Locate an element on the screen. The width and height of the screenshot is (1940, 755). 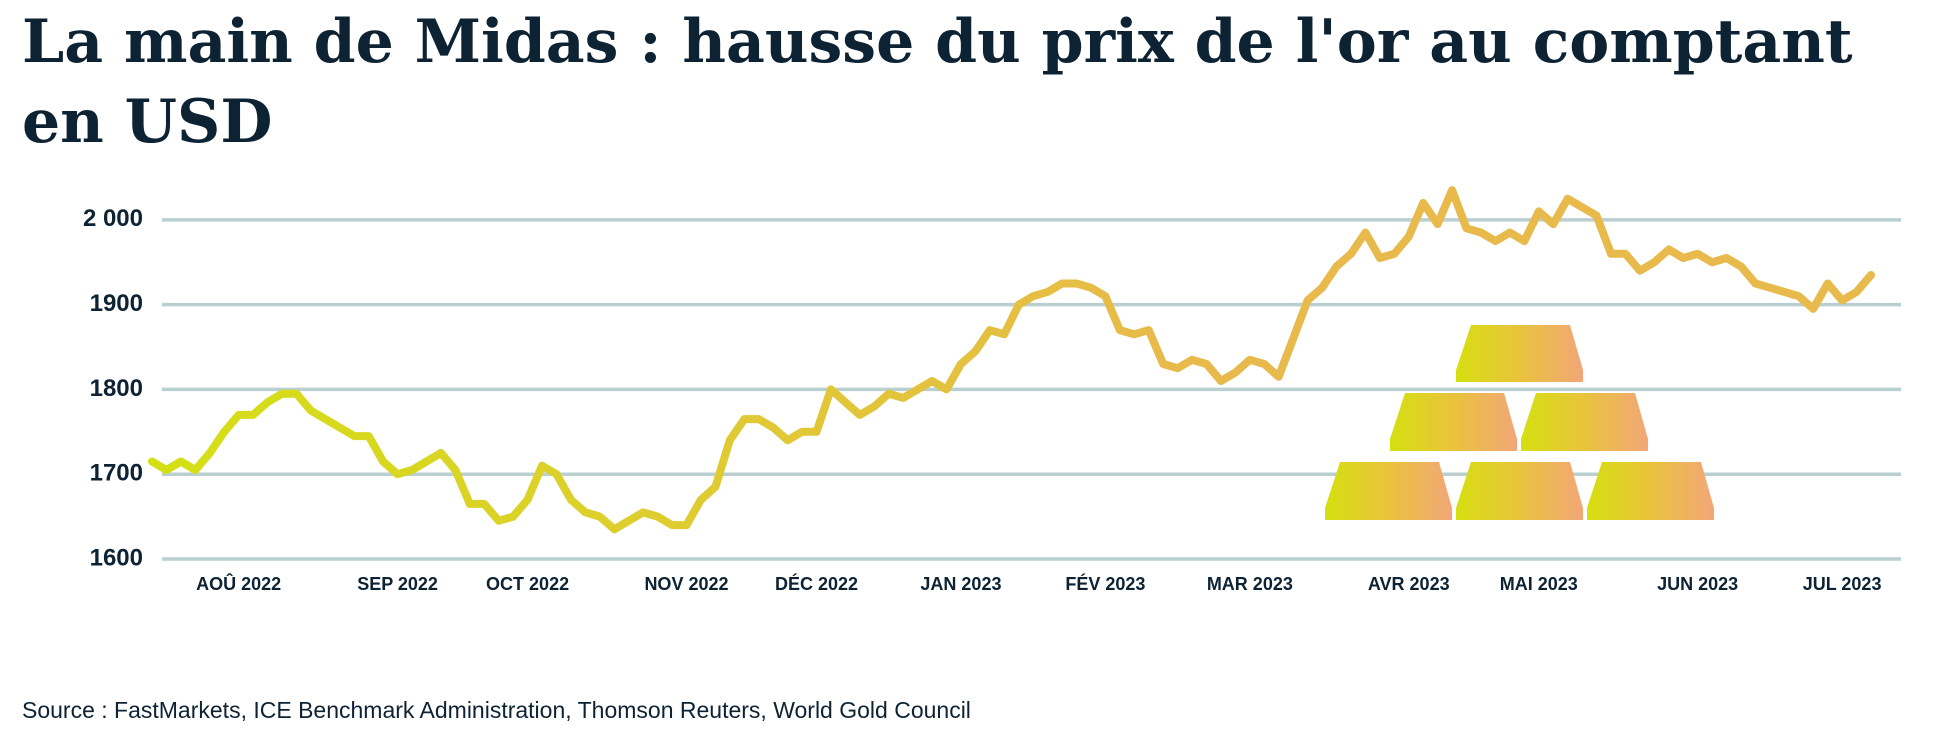
x-tick-label: JAN 2023 is located at coordinates (960, 584).